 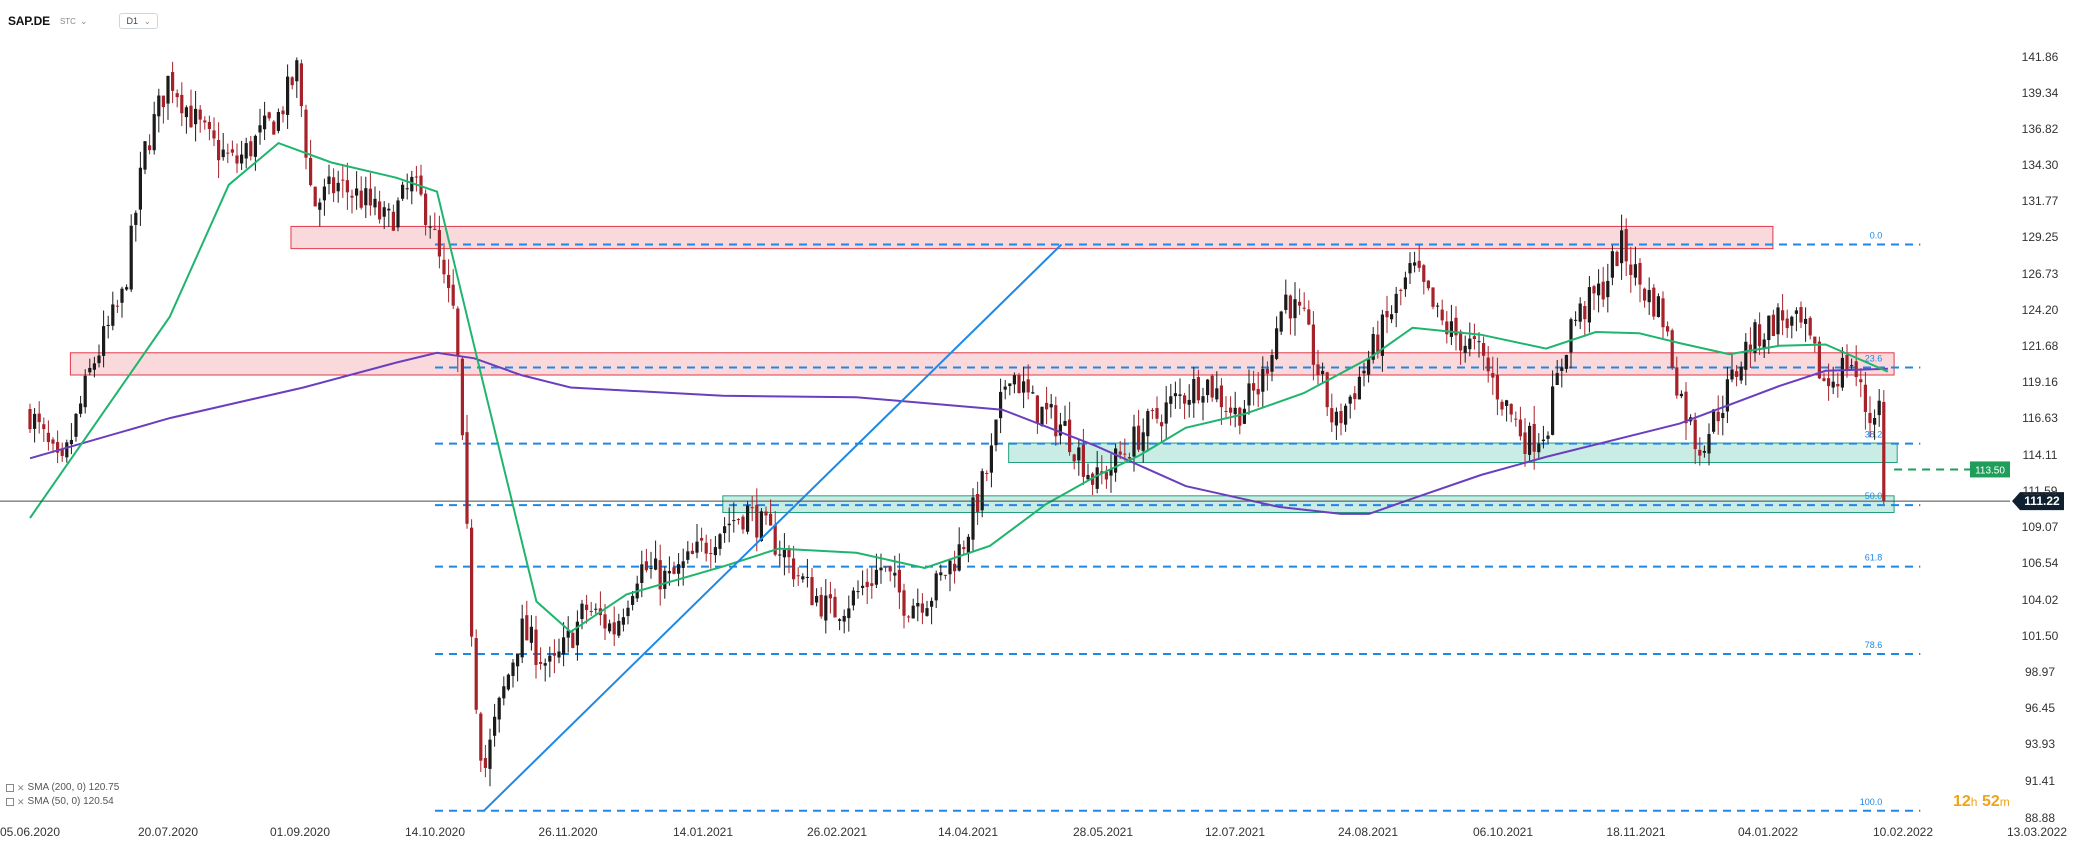 I want to click on symbol-label: SAP.DE, so click(x=29, y=21).